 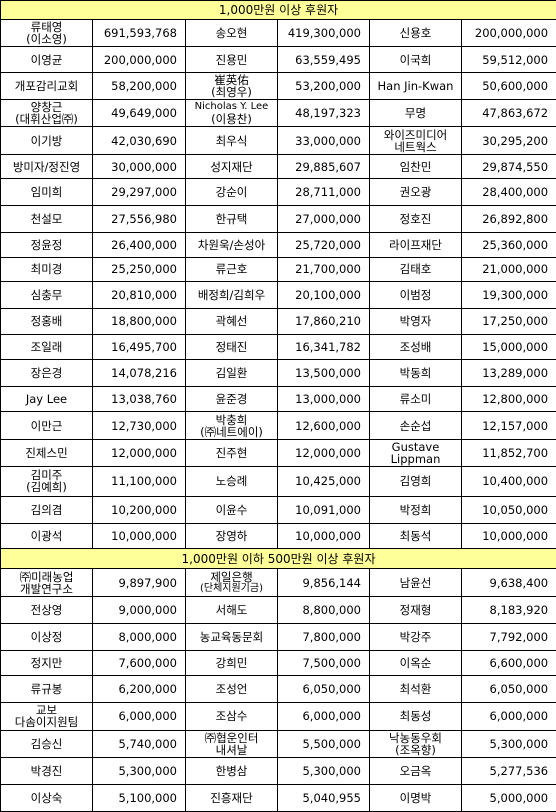 I want to click on donor-name-cell: 강순이, so click(x=231, y=192).